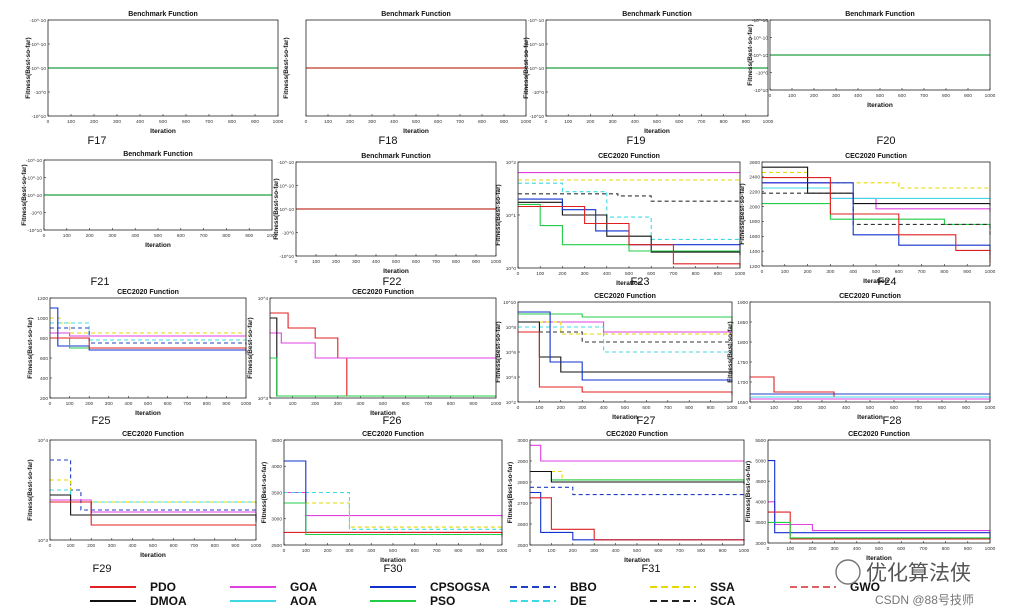 The width and height of the screenshot is (1026, 616). Describe the element at coordinates (754, 178) in the screenshot. I see `y-tick-label: 2400` at that location.